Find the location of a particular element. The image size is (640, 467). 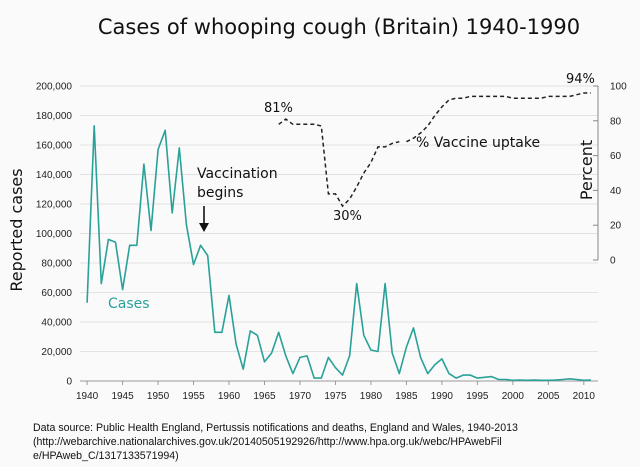

y-tick-label: 80,000 is located at coordinates (56, 264).